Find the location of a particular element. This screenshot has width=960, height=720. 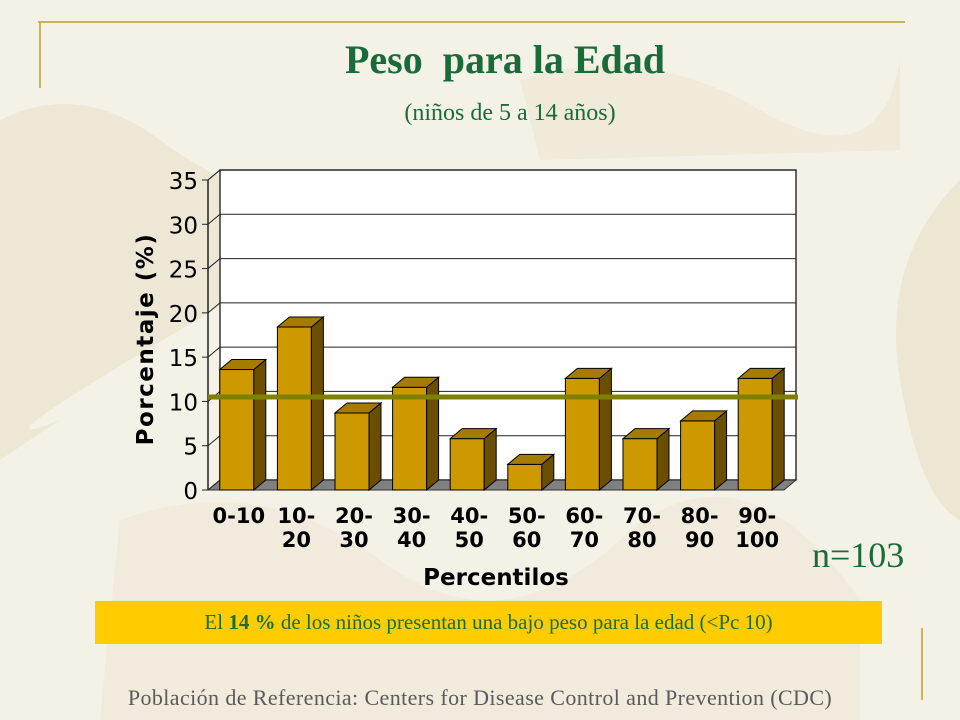

x-tick-label: 20- is located at coordinates (354, 516).